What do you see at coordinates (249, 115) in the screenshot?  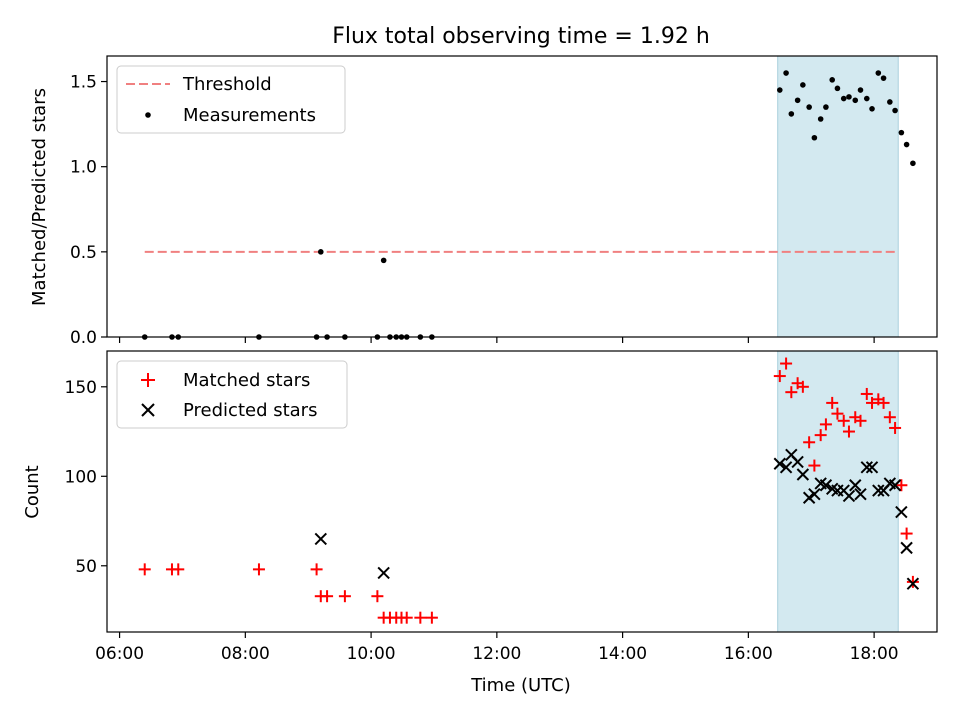 I see `legend-measurements-label: Measurements` at bounding box center [249, 115].